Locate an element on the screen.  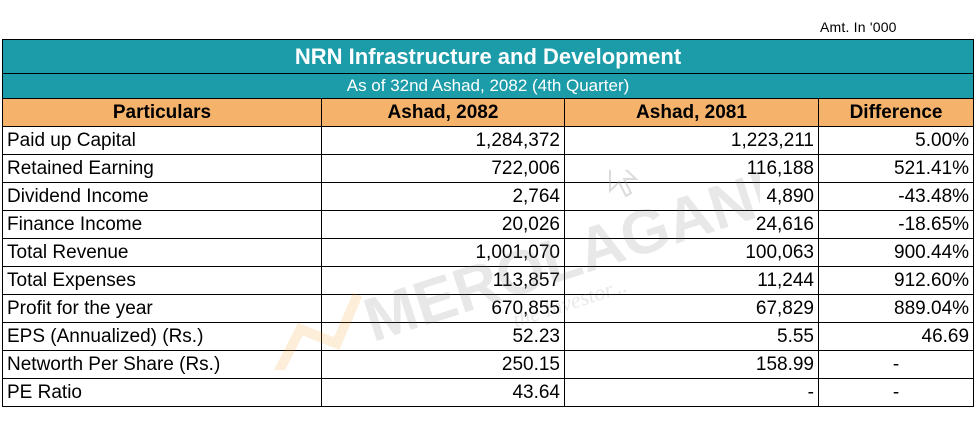
current-value: 1,284,372 is located at coordinates (443, 140).